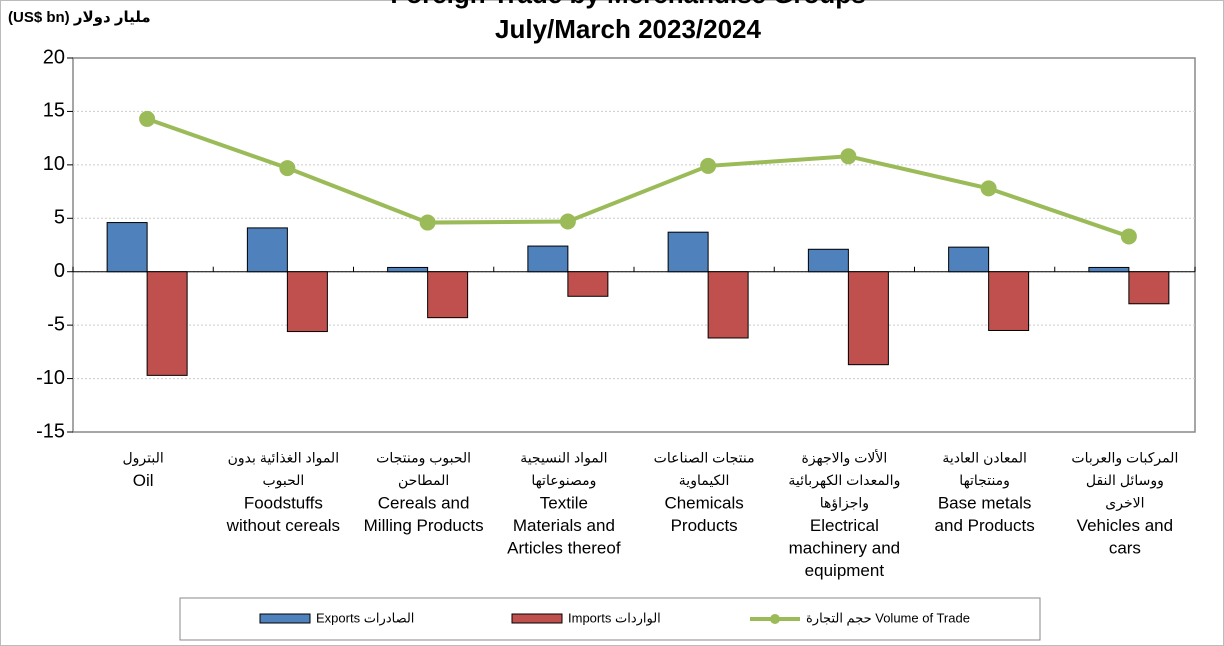 The width and height of the screenshot is (1224, 646). I want to click on chart-title: Foreign Trade by Merchandise Groups, so click(627, 4).